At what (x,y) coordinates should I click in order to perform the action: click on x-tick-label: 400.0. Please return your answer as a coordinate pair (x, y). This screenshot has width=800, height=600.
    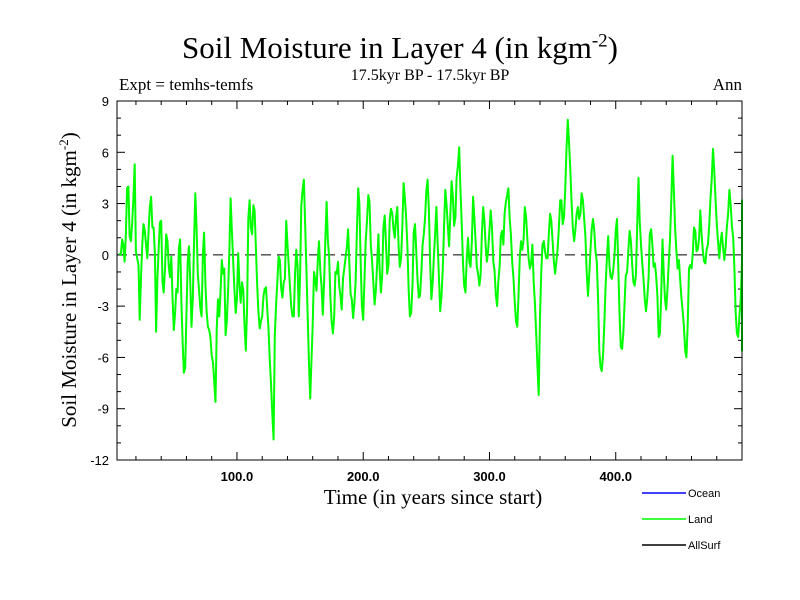
    Looking at the image, I should click on (615, 476).